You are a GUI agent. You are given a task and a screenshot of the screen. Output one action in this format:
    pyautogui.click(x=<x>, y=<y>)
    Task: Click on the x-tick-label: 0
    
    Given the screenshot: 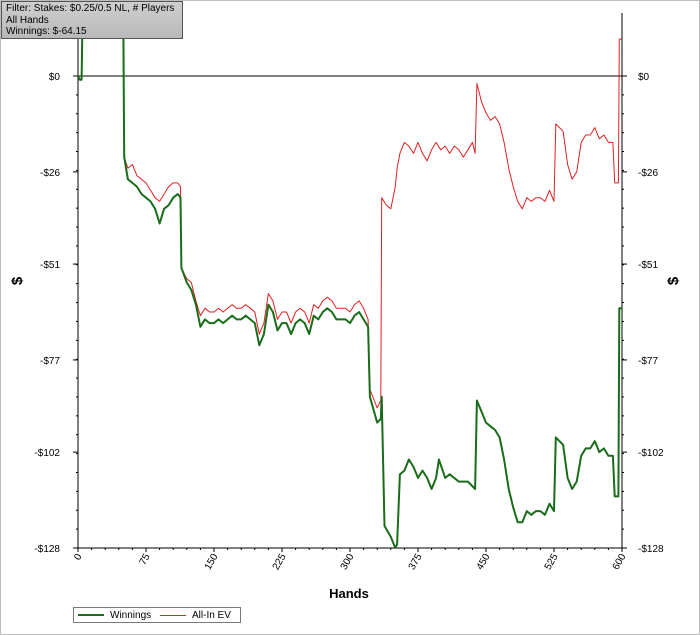 What is the action you would take?
    pyautogui.click(x=78, y=557)
    